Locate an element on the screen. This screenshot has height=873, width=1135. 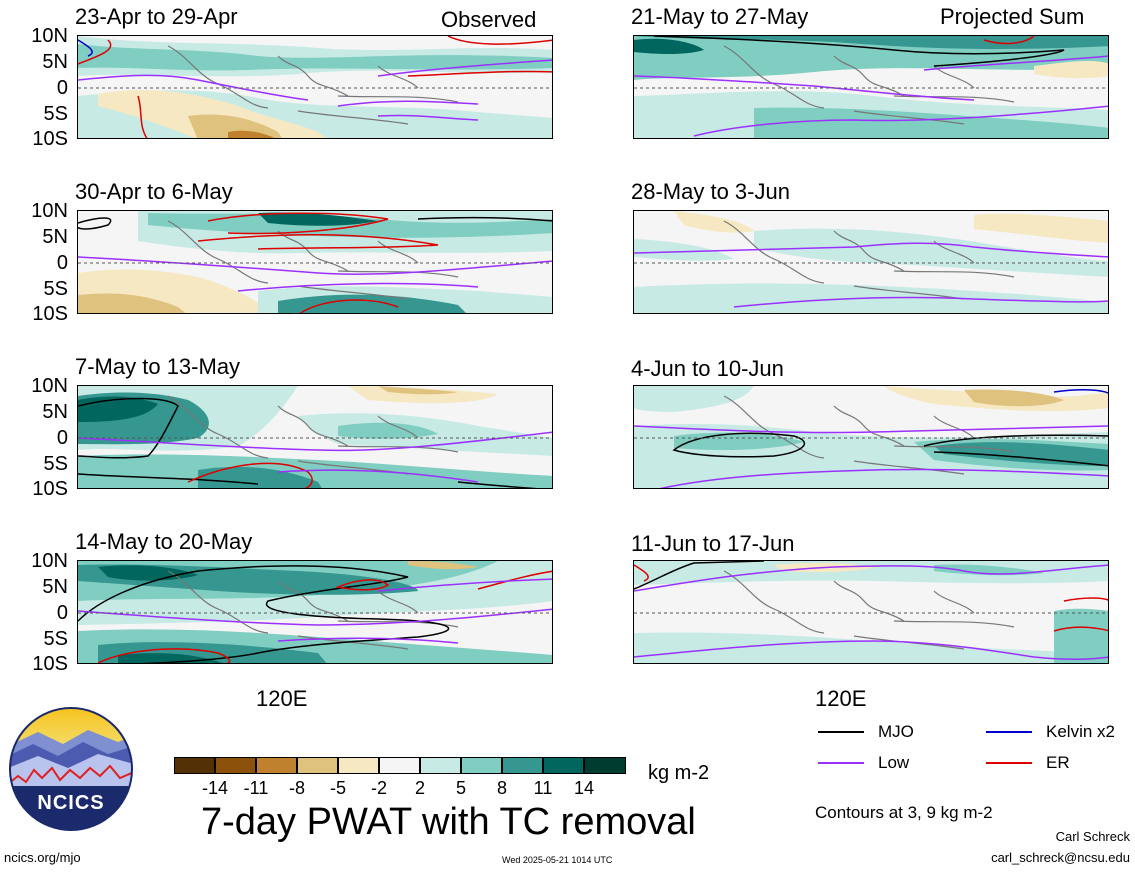
colorbar-tick: -5 is located at coordinates (337, 788).